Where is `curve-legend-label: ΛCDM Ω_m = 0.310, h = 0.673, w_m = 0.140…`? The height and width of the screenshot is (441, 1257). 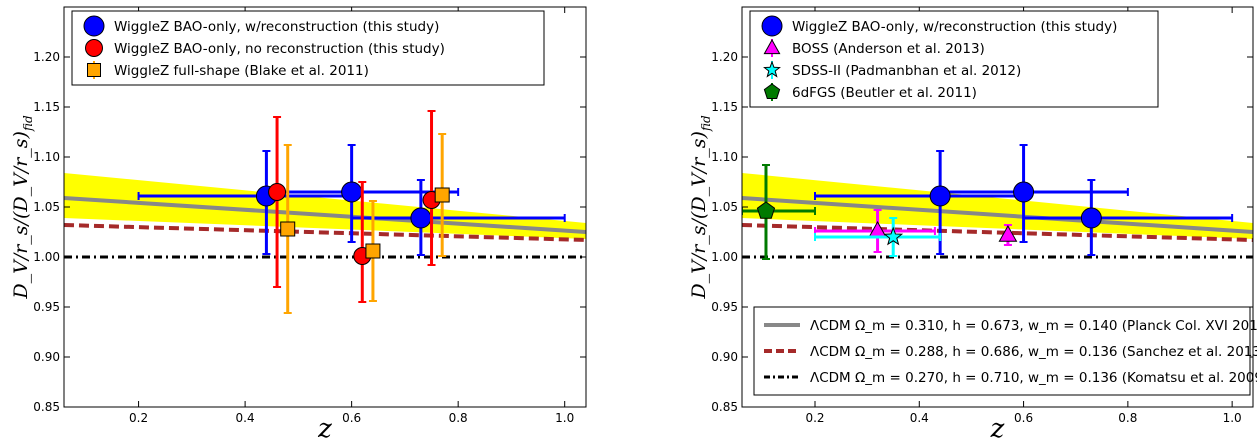
curve-legend-label: ΛCDM Ω_m = 0.310, h = 0.673, w_m = 0.140… is located at coordinates (1033, 326).